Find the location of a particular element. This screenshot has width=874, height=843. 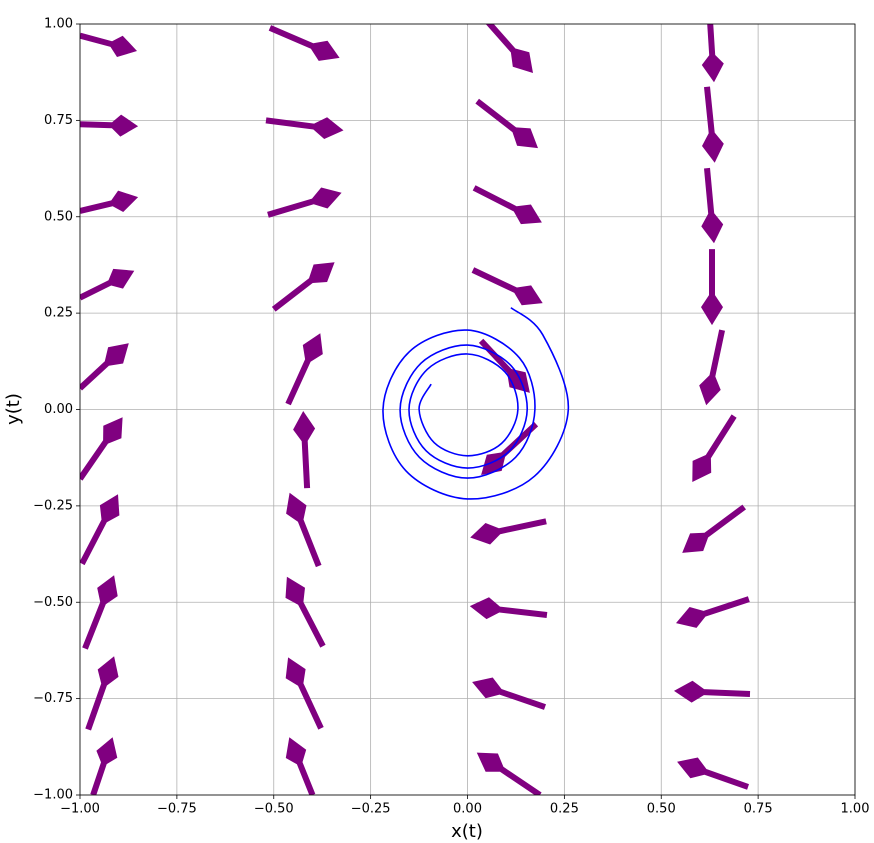

x-tick-label: 0.75 is located at coordinates (758, 809).